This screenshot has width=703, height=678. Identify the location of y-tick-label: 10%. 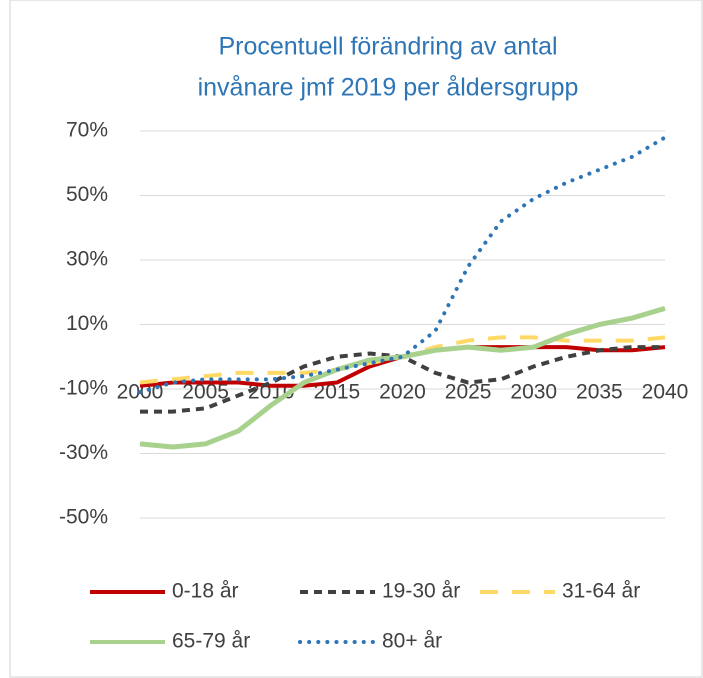
(87, 323).